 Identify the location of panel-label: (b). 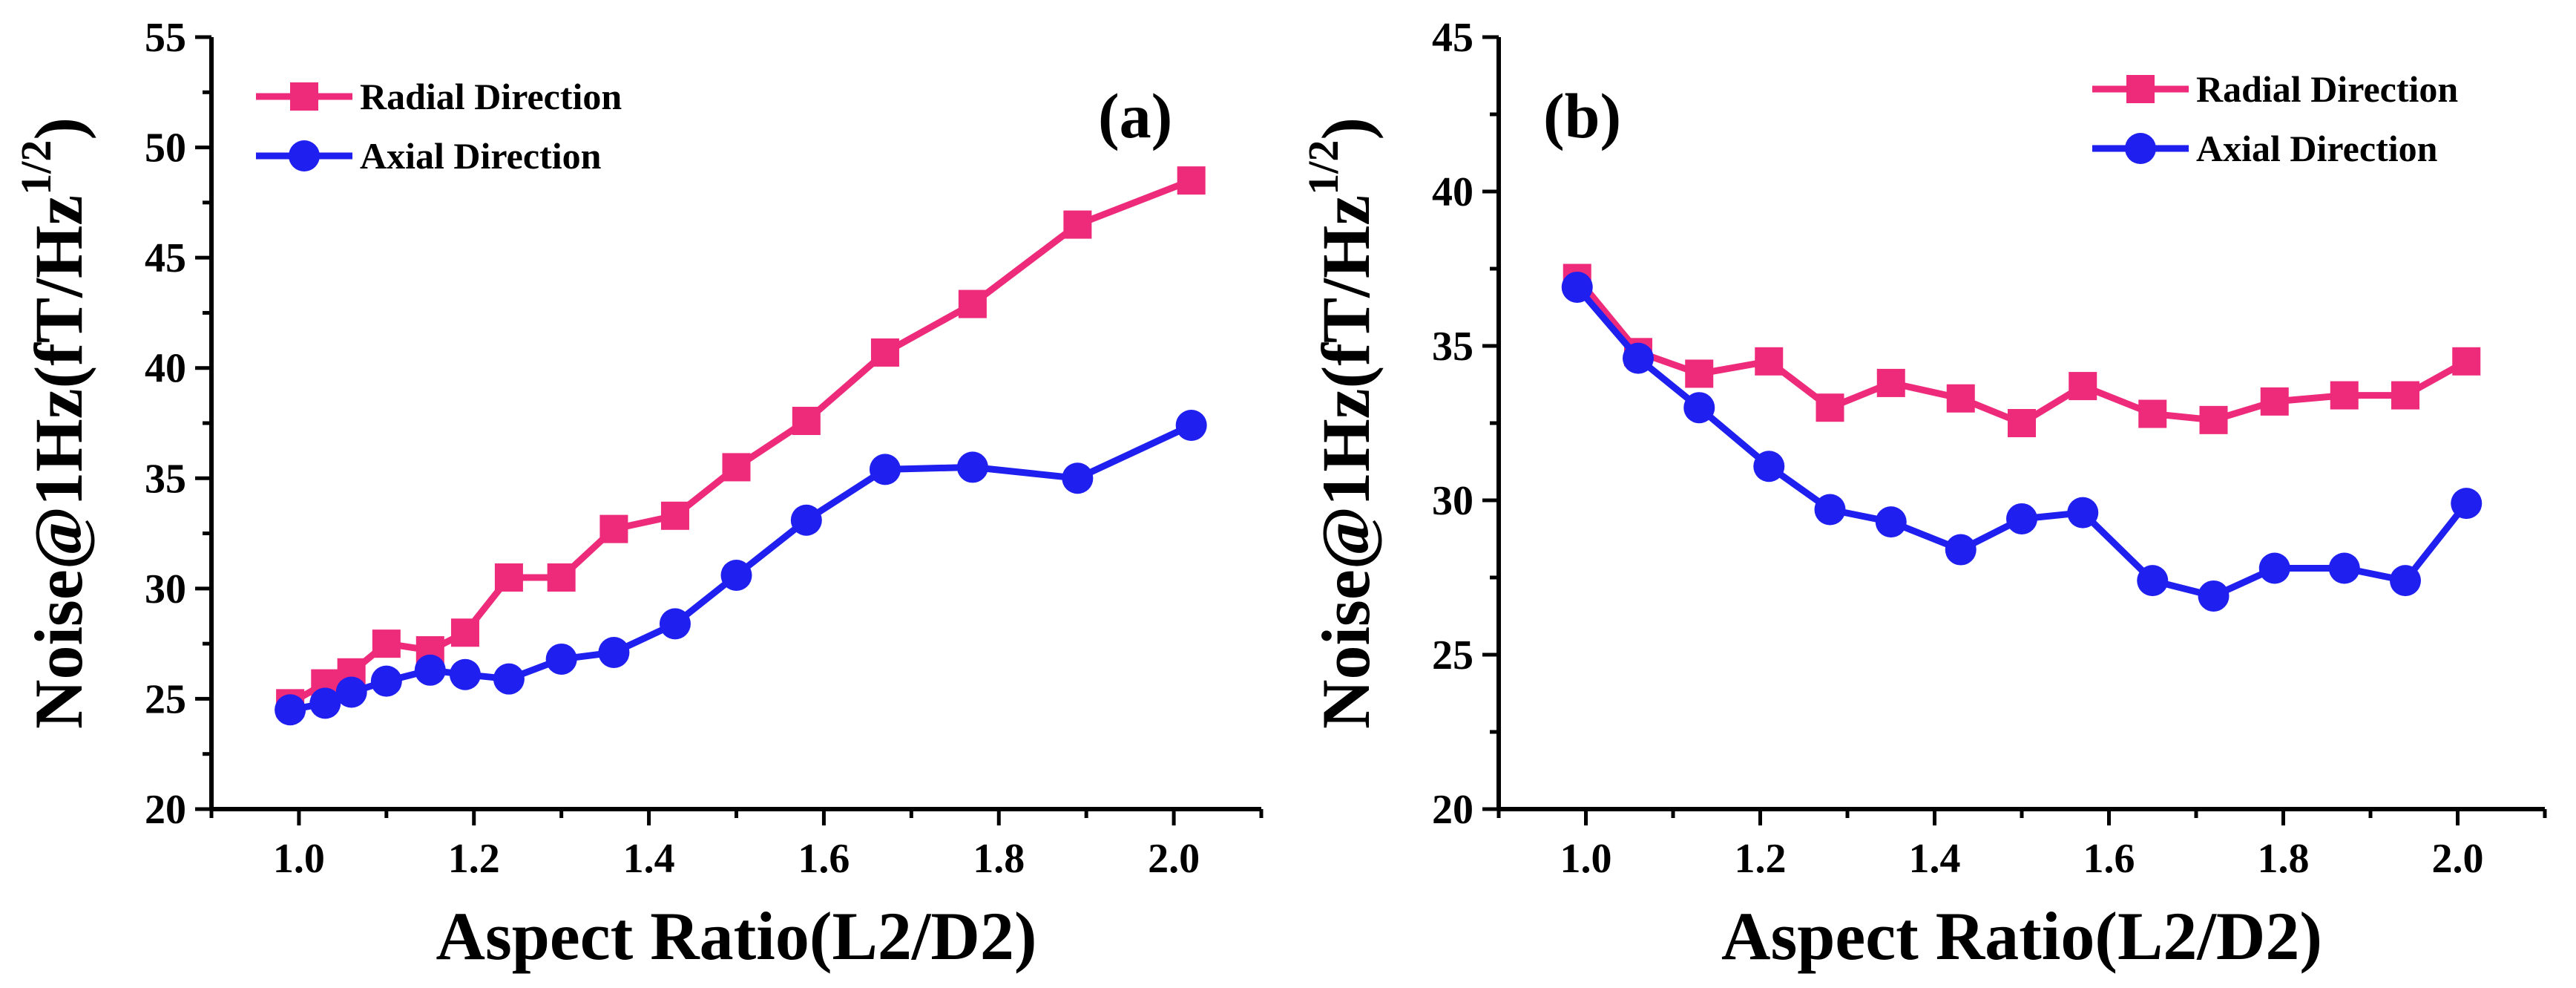
(1582, 115).